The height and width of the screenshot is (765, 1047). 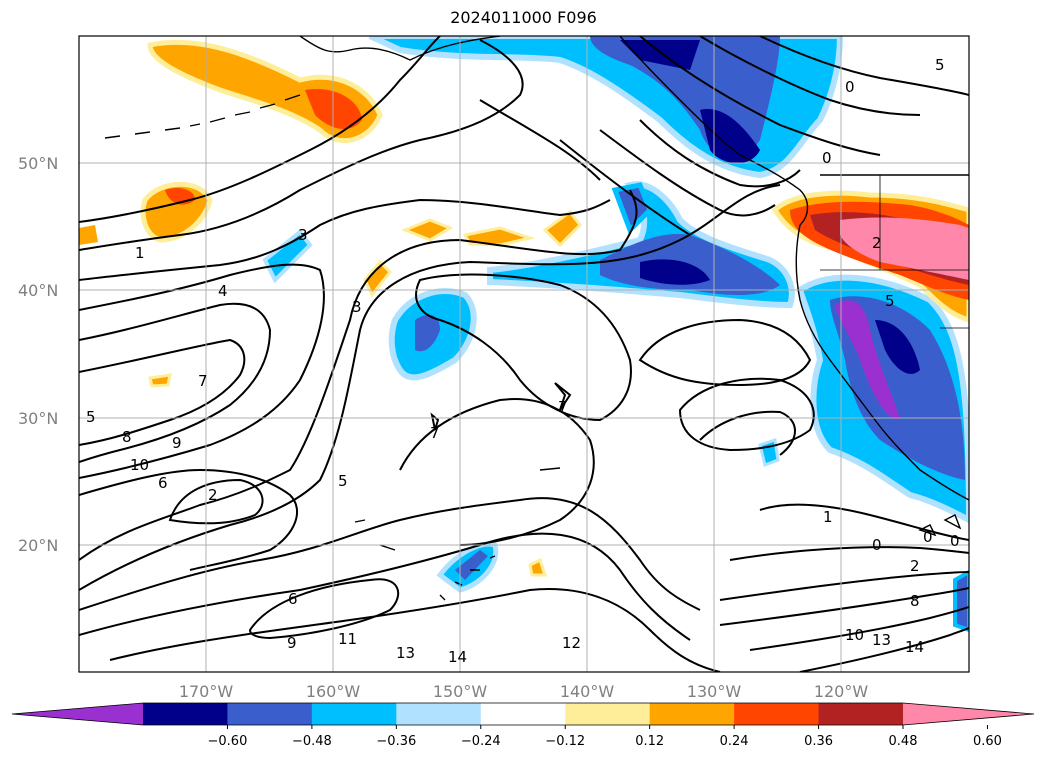 I want to click on shade-pnw-pink, so click(x=904, y=248).